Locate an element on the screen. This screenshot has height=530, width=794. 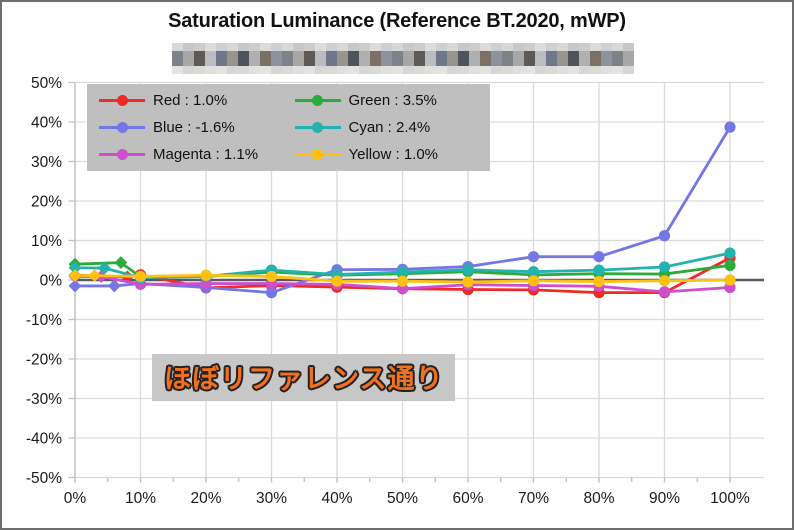
x-tick-label: 0% is located at coordinates (75, 498).